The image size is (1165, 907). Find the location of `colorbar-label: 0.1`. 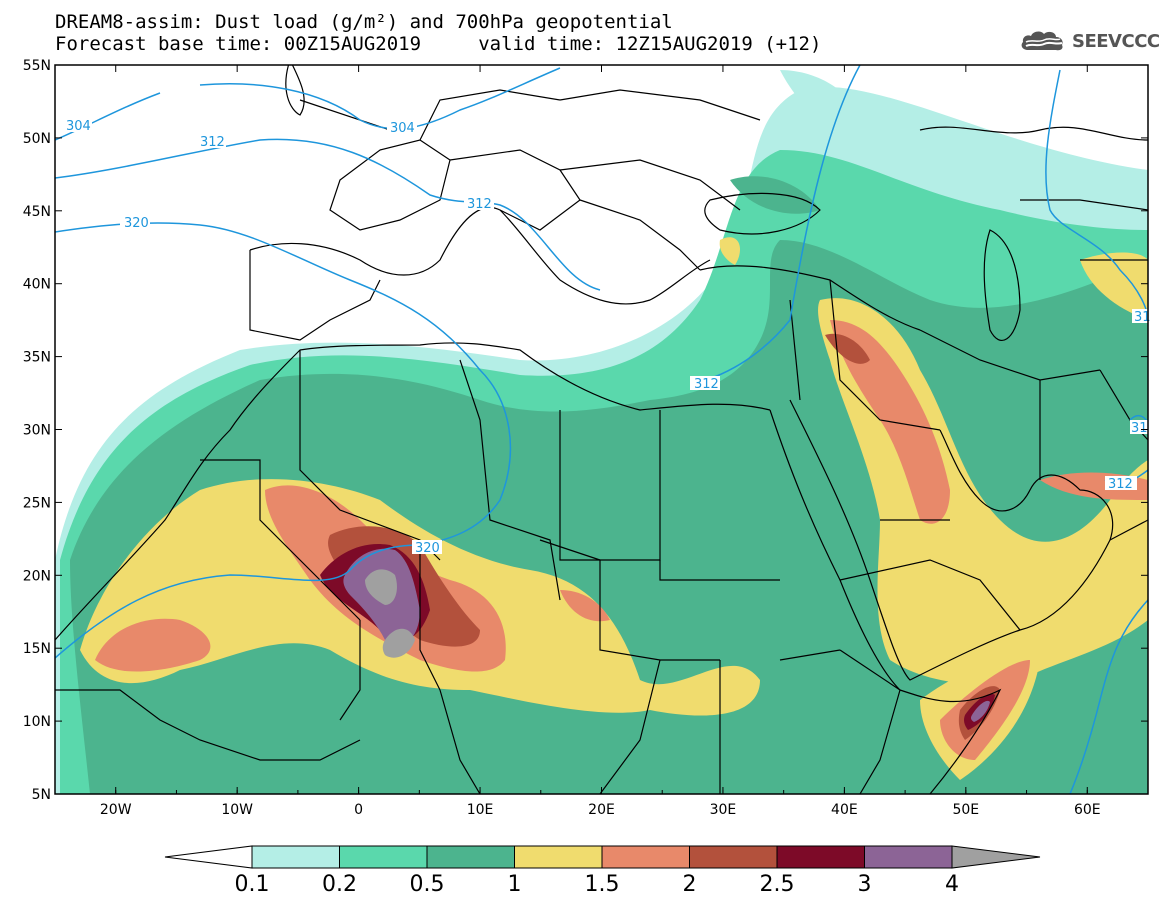

colorbar-label: 0.1 is located at coordinates (252, 884).